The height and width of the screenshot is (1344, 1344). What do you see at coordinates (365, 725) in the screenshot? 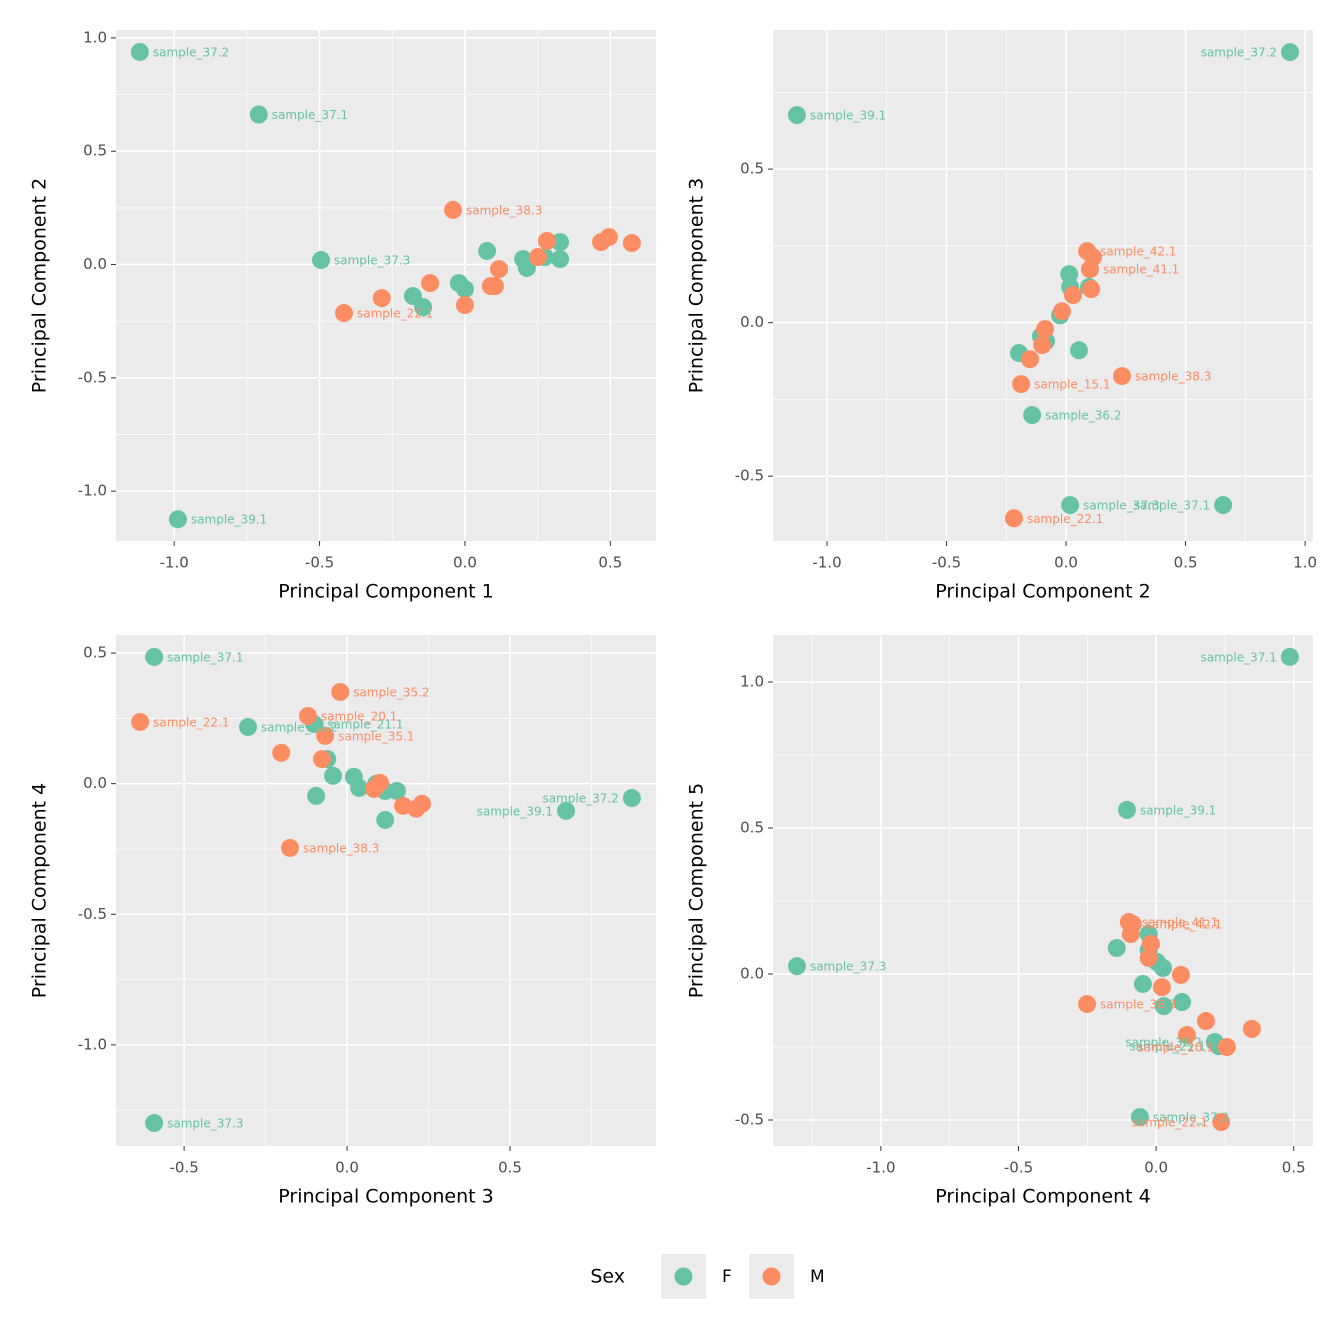
I see `point-label: sample_21.1` at bounding box center [365, 725].